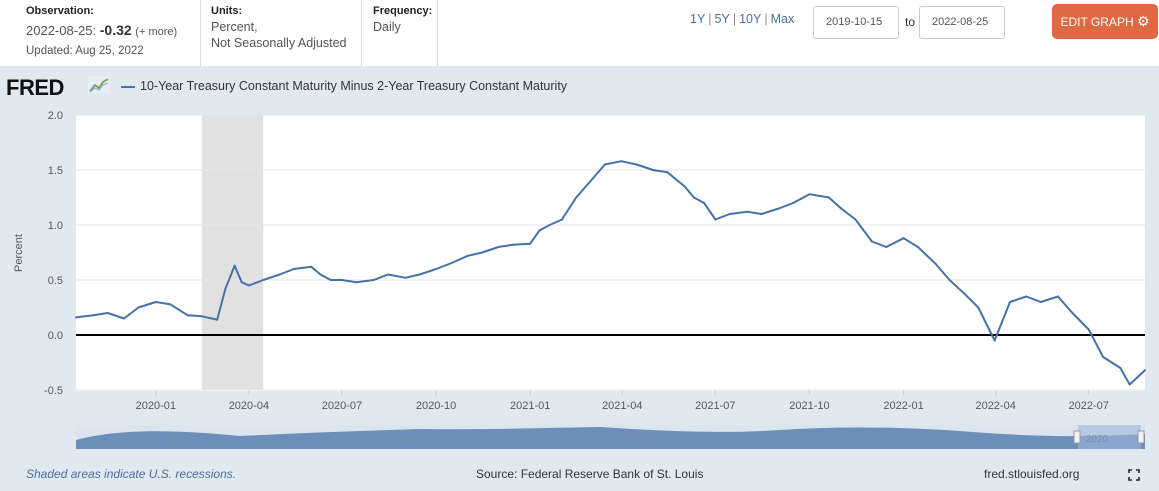 The width and height of the screenshot is (1159, 491). Describe the element at coordinates (1109, 437) in the screenshot. I see `navigator-selection` at that location.